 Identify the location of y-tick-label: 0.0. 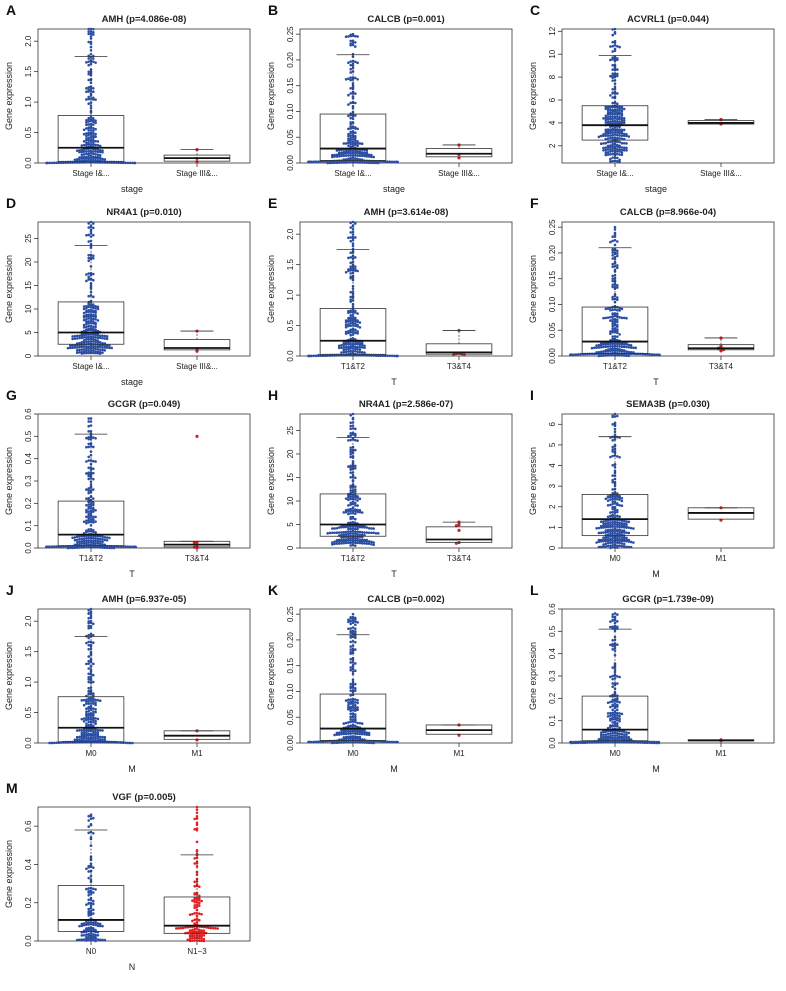
(28, 743).